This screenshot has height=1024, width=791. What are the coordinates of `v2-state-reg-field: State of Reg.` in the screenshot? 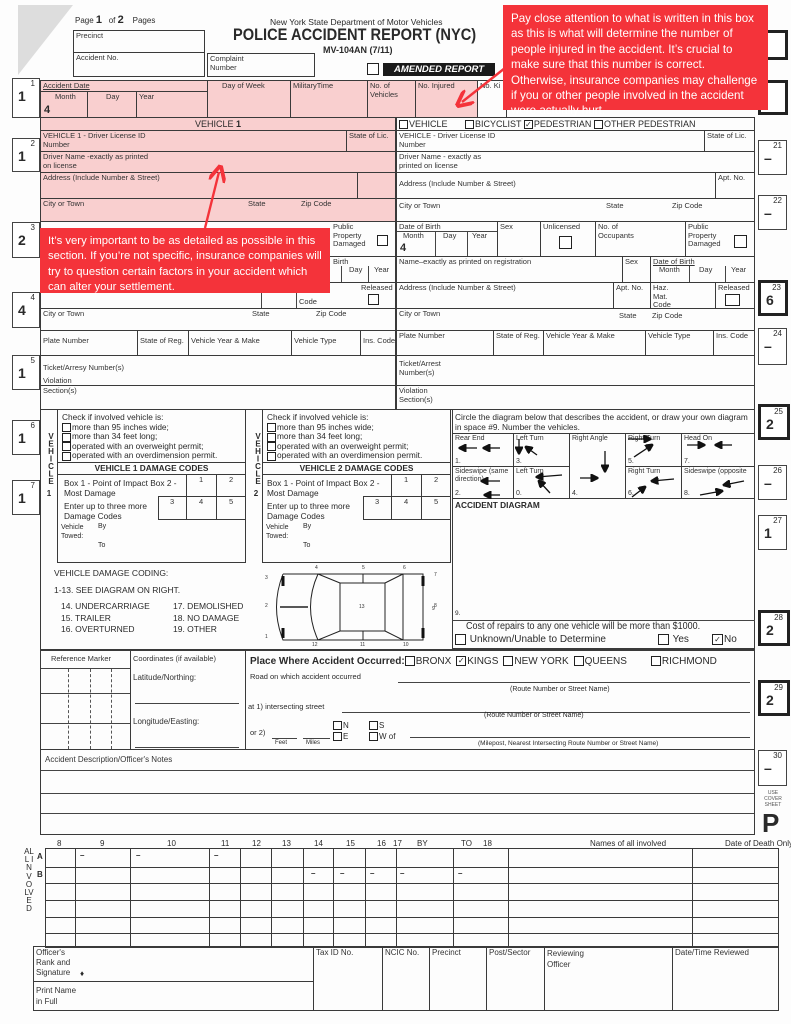 It's located at (518, 343).